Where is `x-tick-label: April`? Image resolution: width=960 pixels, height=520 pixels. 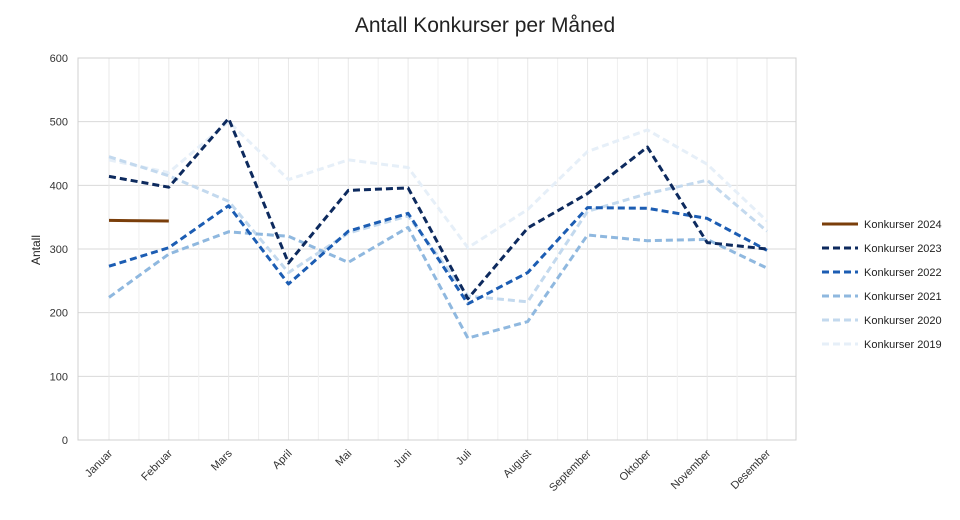 x-tick-label: April is located at coordinates (283, 460).